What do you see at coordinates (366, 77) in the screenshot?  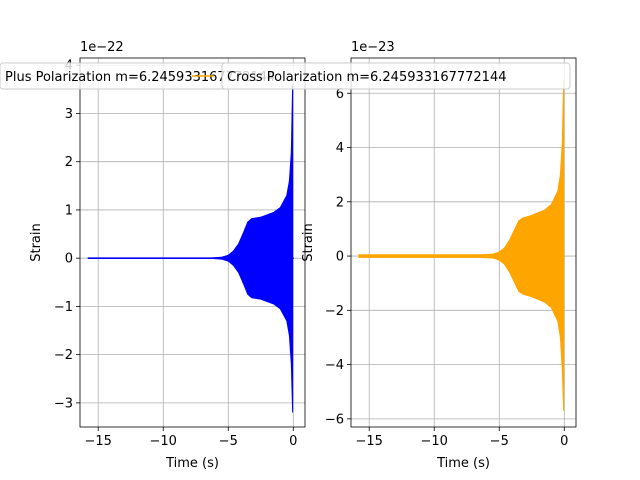 I see `legend-entry-cross-polarization: Cross Polarization m=6.245933167772144` at bounding box center [366, 77].